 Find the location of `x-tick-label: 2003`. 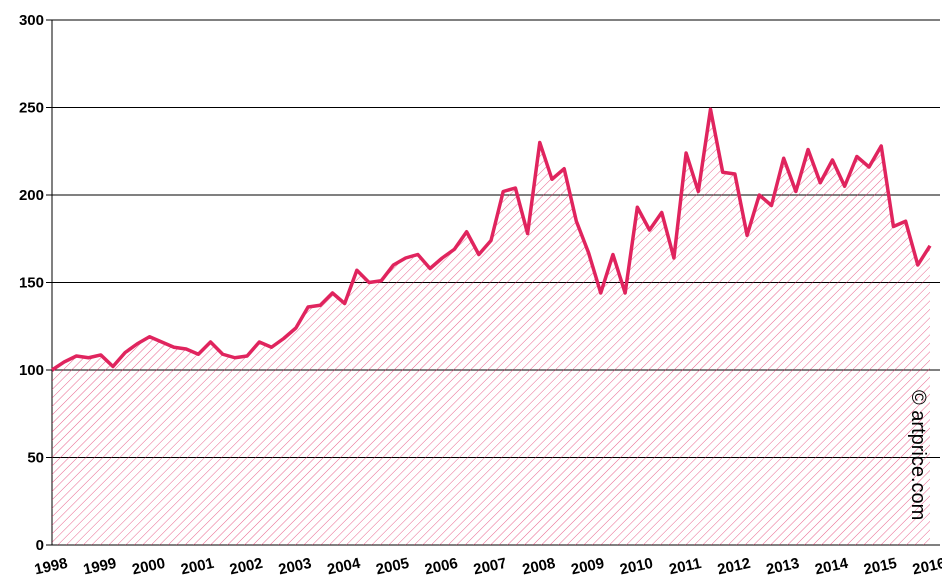

x-tick-label: 2003 is located at coordinates (295, 567).